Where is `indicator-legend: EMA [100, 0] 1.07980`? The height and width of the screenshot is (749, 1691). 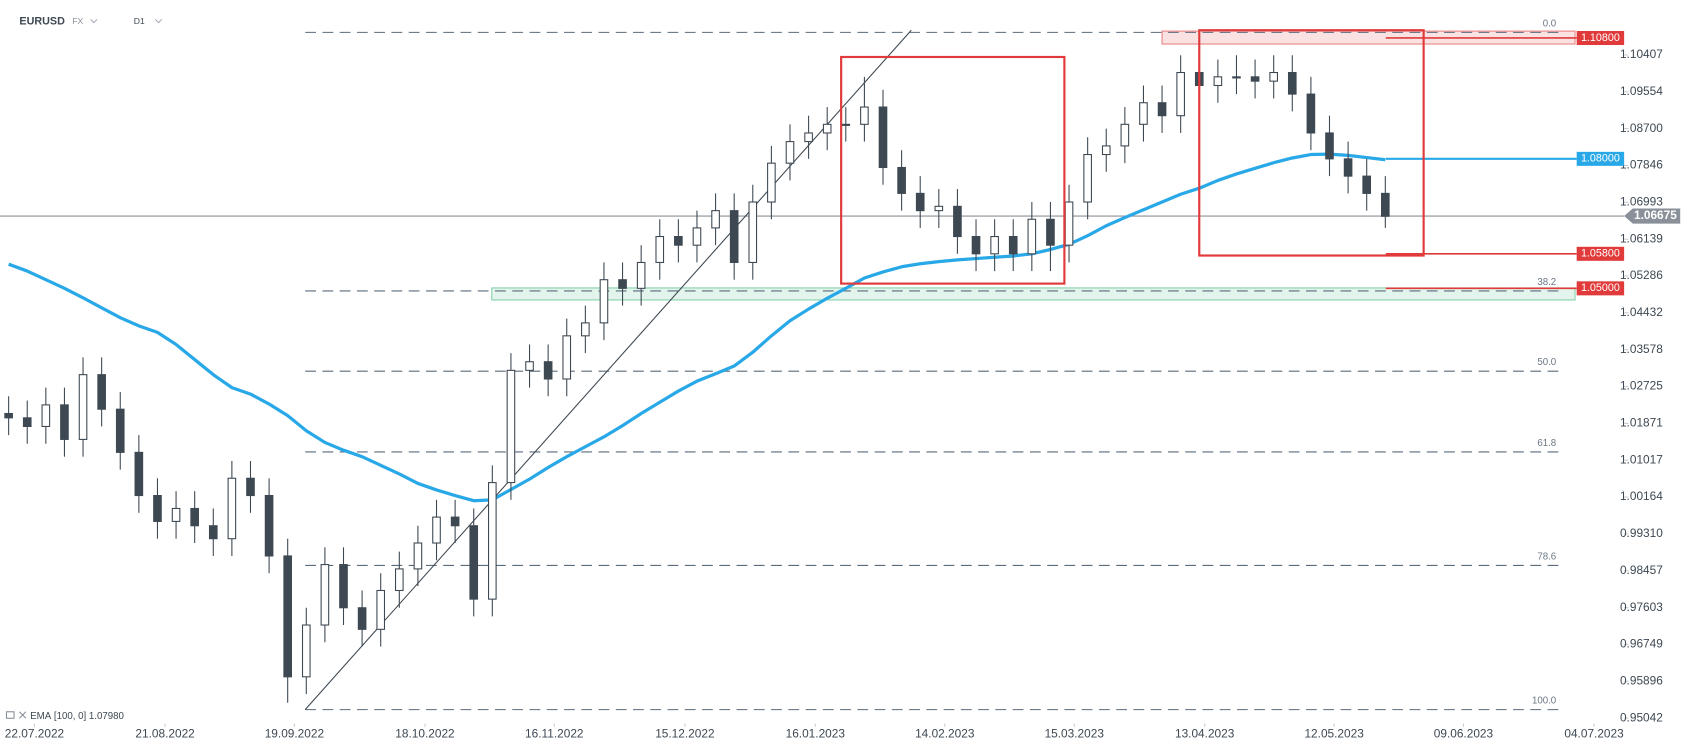
indicator-legend: EMA [100, 0] 1.07980 is located at coordinates (65, 716).